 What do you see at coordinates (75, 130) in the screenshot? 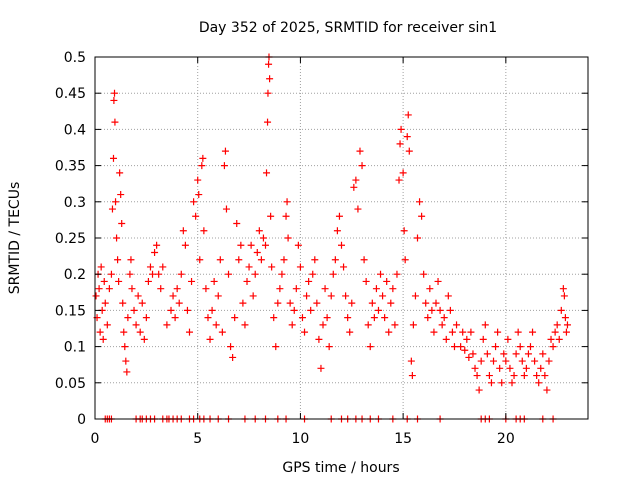
I see `y-tick-label: 0.4` at bounding box center [75, 130].